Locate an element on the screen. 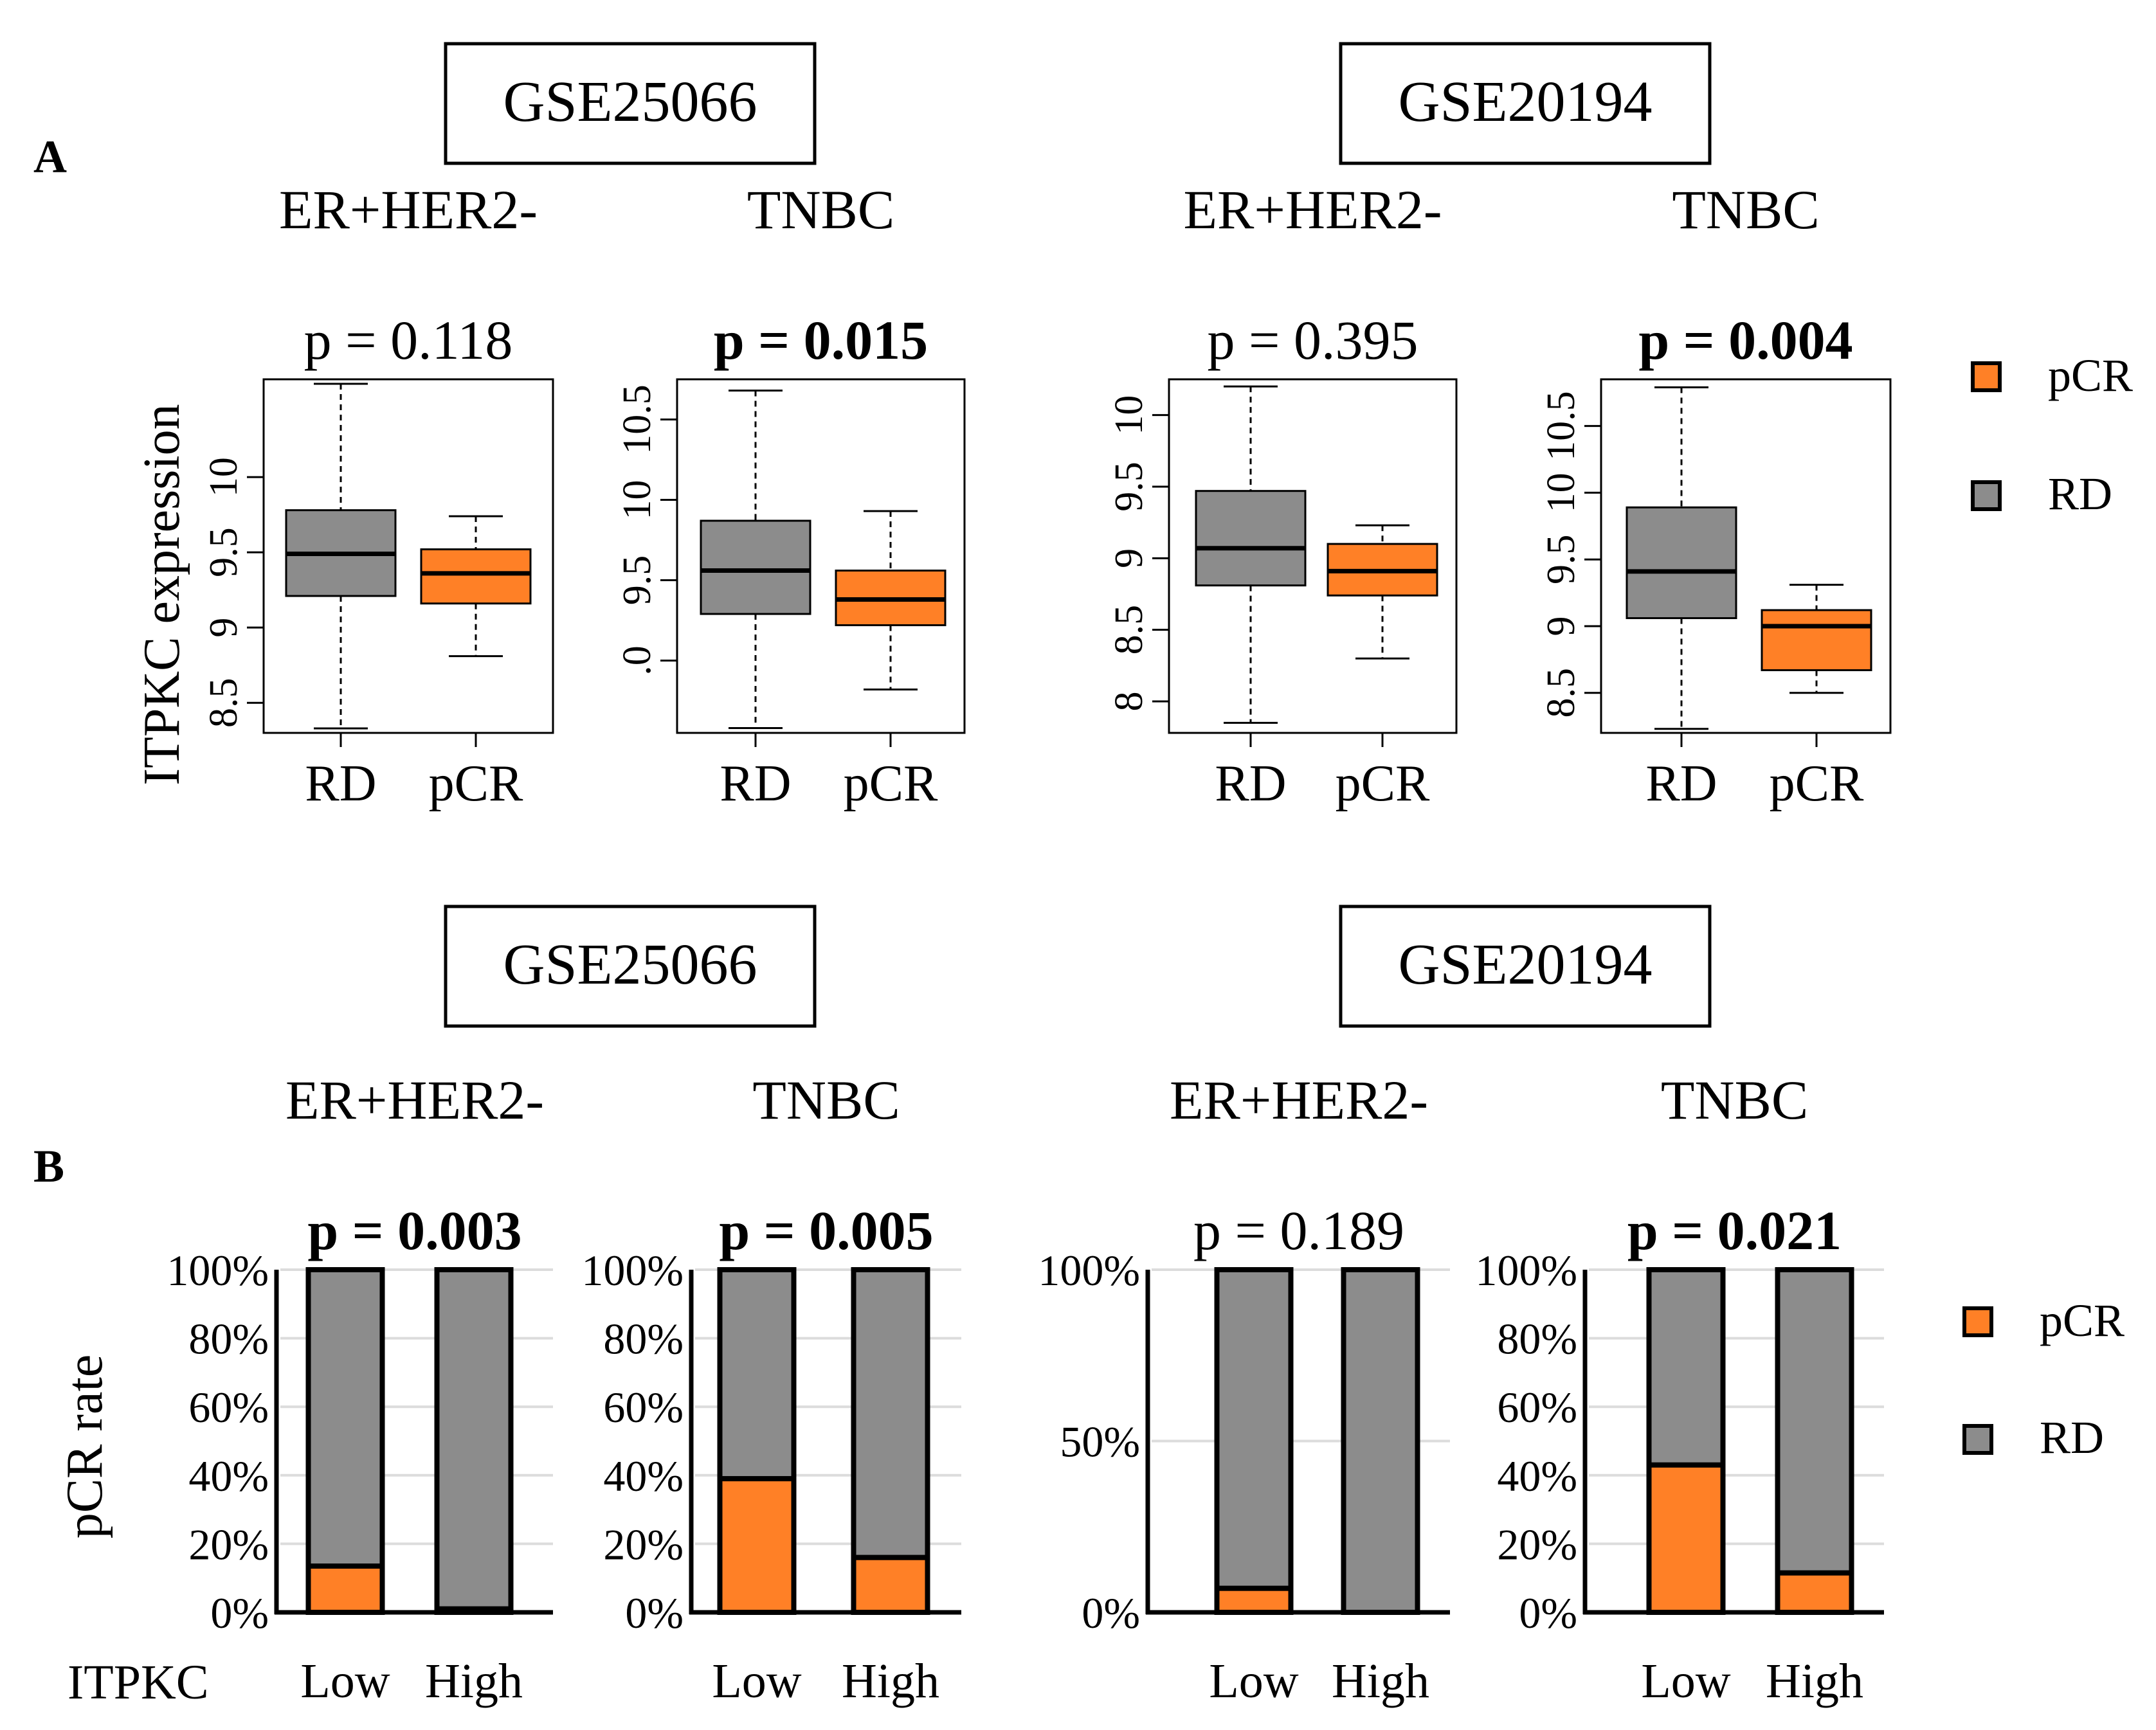 The height and width of the screenshot is (1730, 2156). dataset-title: GSE20194 is located at coordinates (1525, 102).